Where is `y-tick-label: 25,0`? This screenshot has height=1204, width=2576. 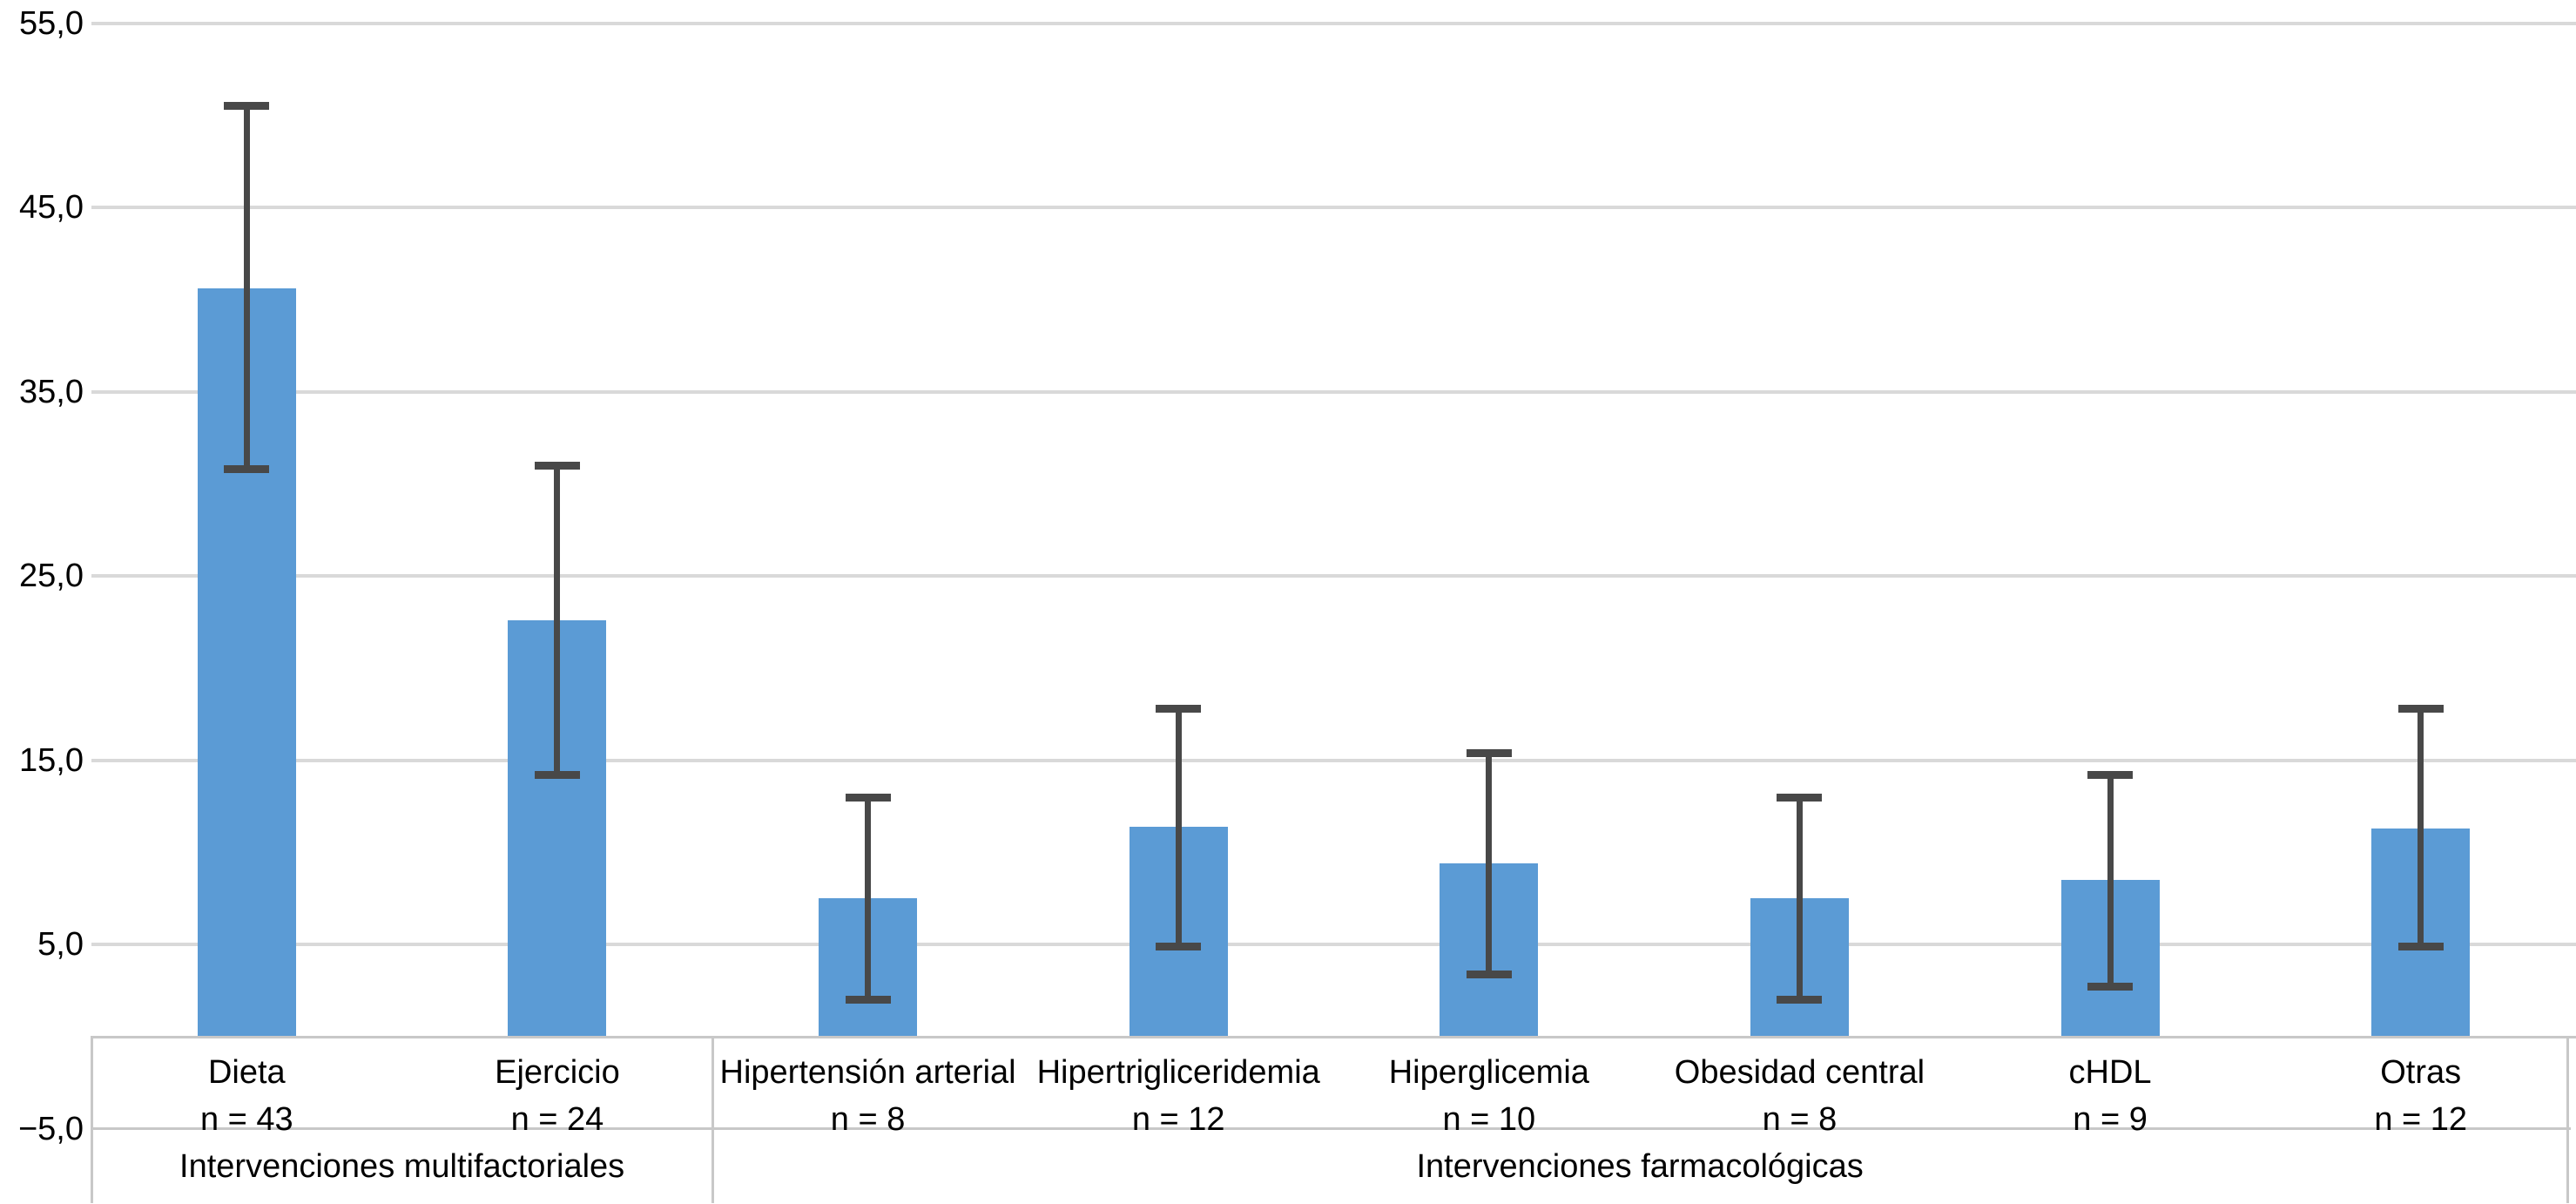 y-tick-label: 25,0 is located at coordinates (52, 576).